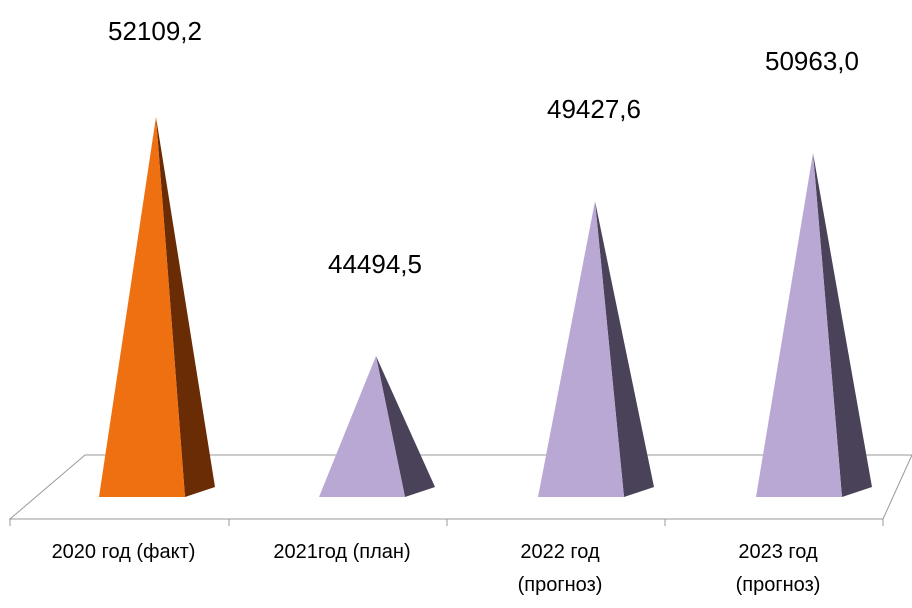 The image size is (912, 608). I want to click on data-label-2: 49427,6, so click(594, 109).